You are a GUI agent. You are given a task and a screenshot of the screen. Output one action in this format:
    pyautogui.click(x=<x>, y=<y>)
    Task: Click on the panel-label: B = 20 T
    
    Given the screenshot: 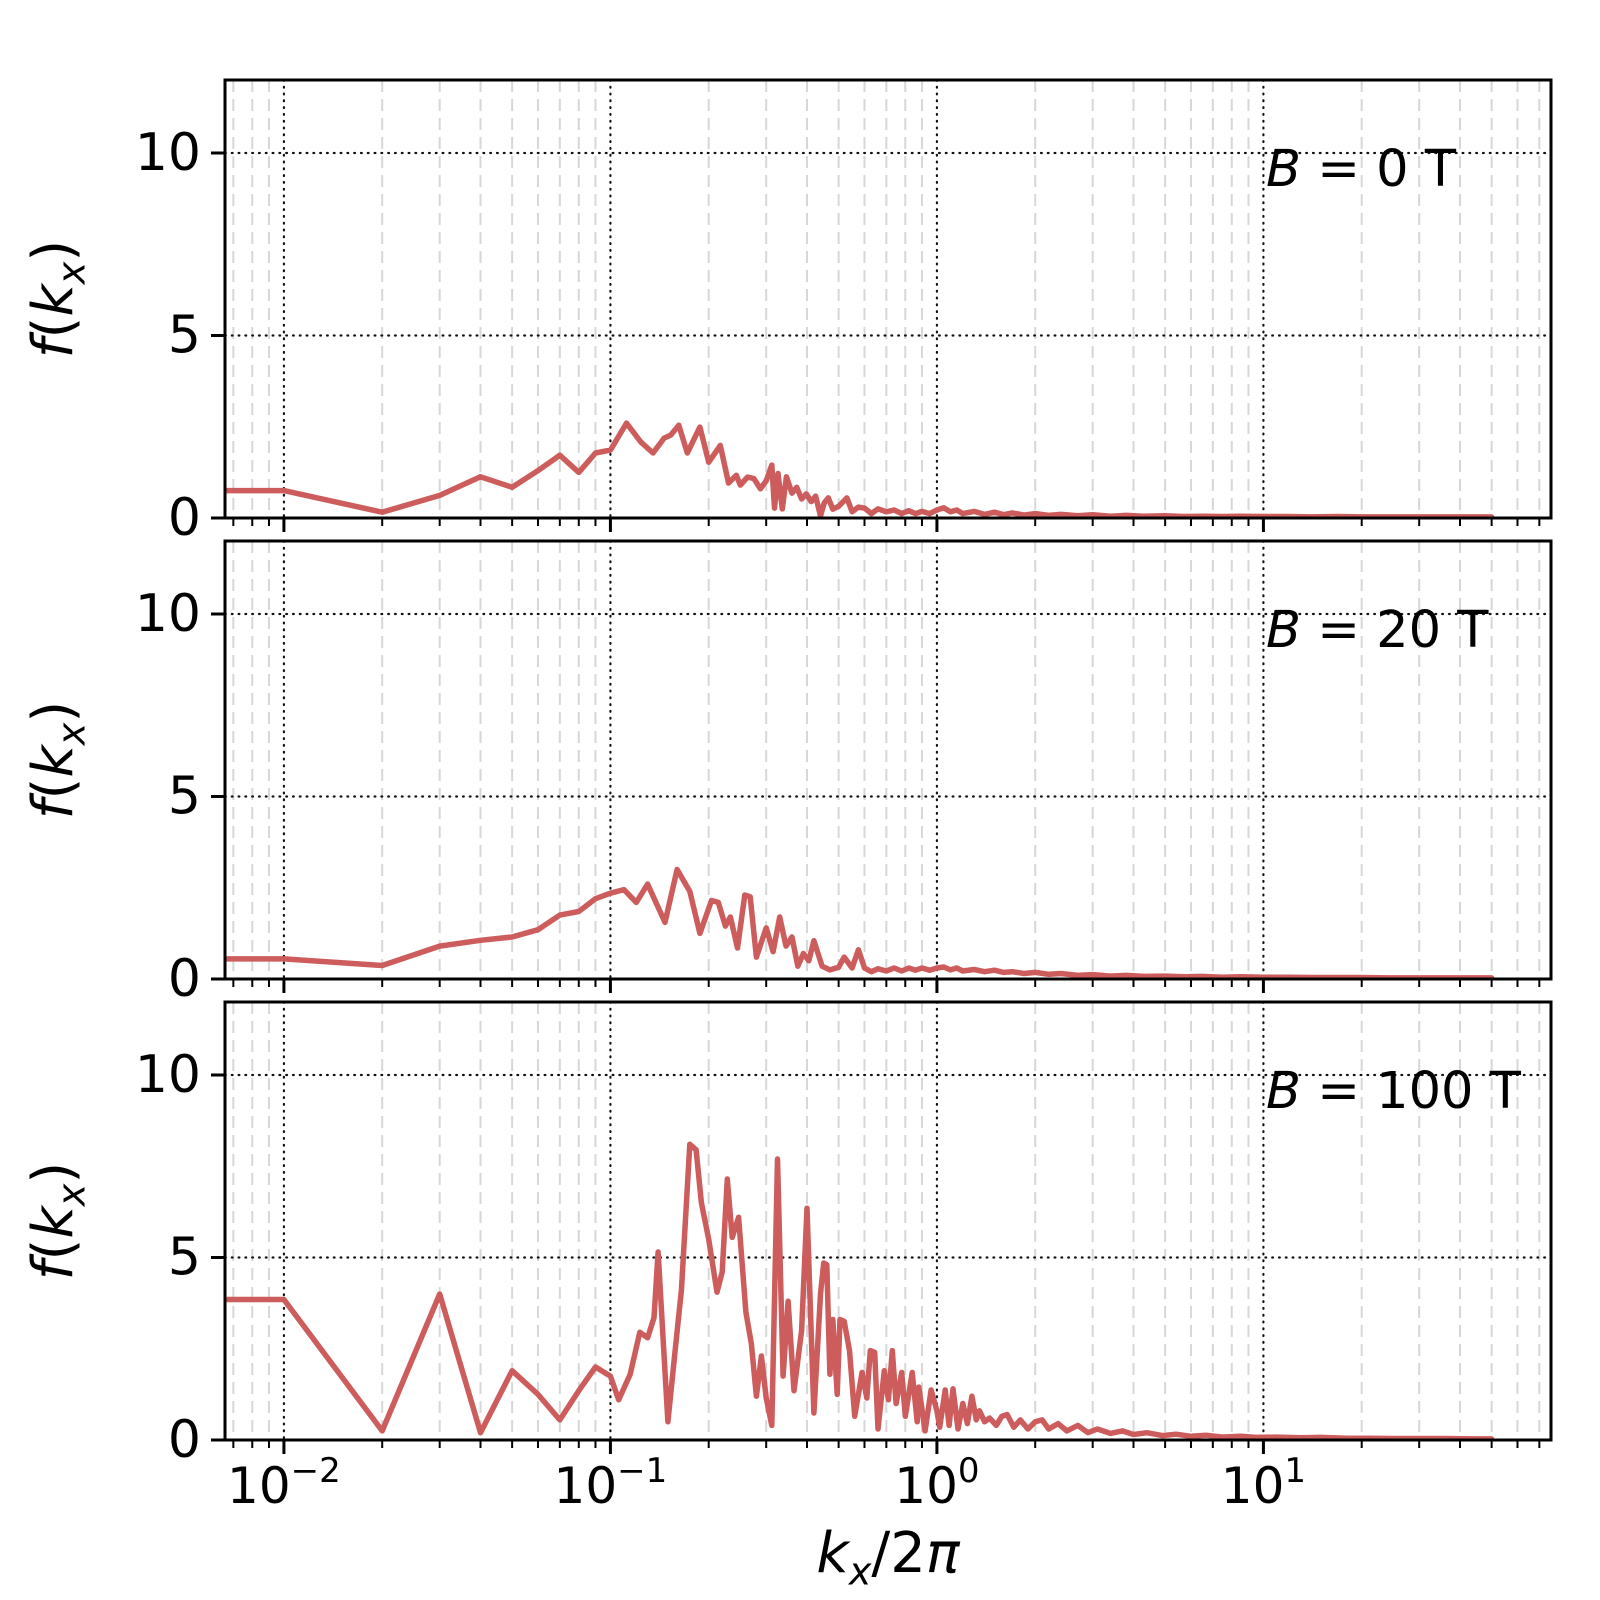 What is the action you would take?
    pyautogui.click(x=1377, y=630)
    